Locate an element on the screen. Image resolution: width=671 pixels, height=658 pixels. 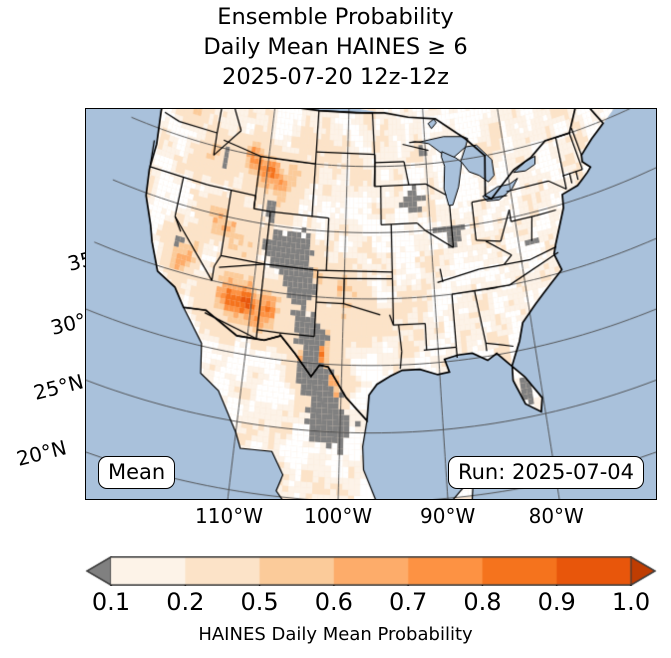
colorbar-tick-0-6: 0.6 is located at coordinates (333, 602).